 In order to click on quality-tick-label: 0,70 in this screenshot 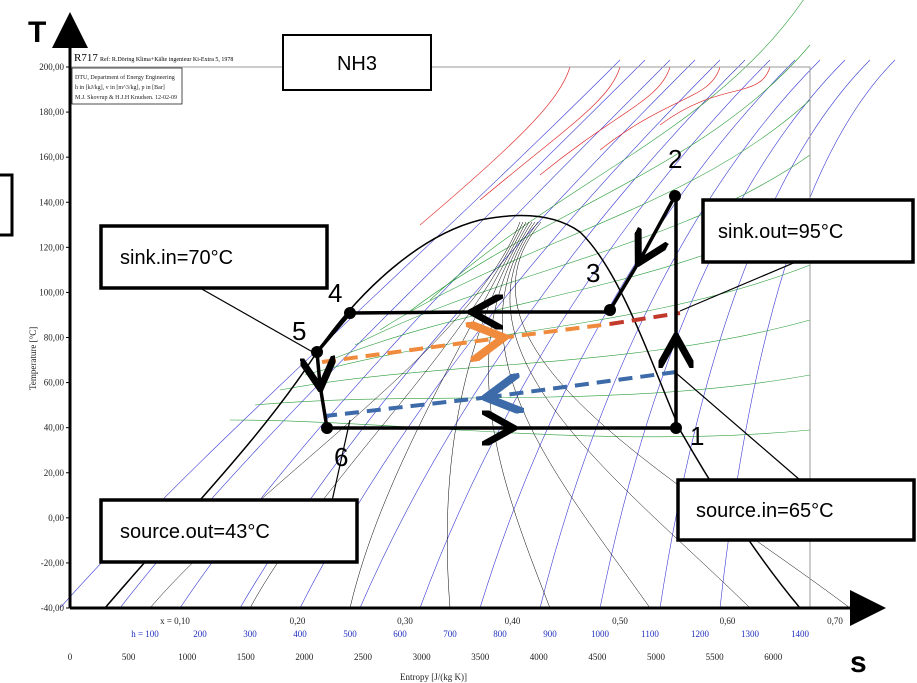, I will do `click(835, 621)`.